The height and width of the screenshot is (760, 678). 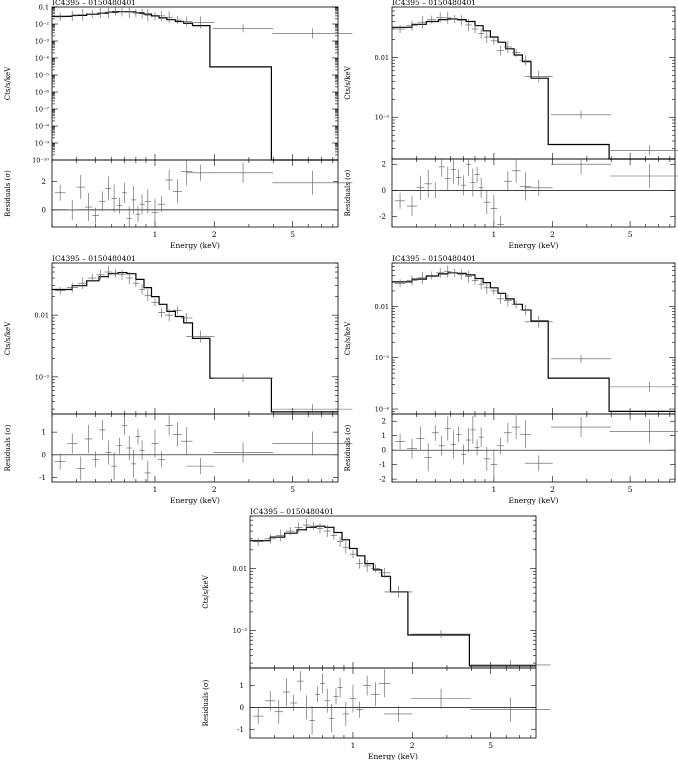 What do you see at coordinates (490, 745) in the screenshot?
I see `x-tick-label: 5` at bounding box center [490, 745].